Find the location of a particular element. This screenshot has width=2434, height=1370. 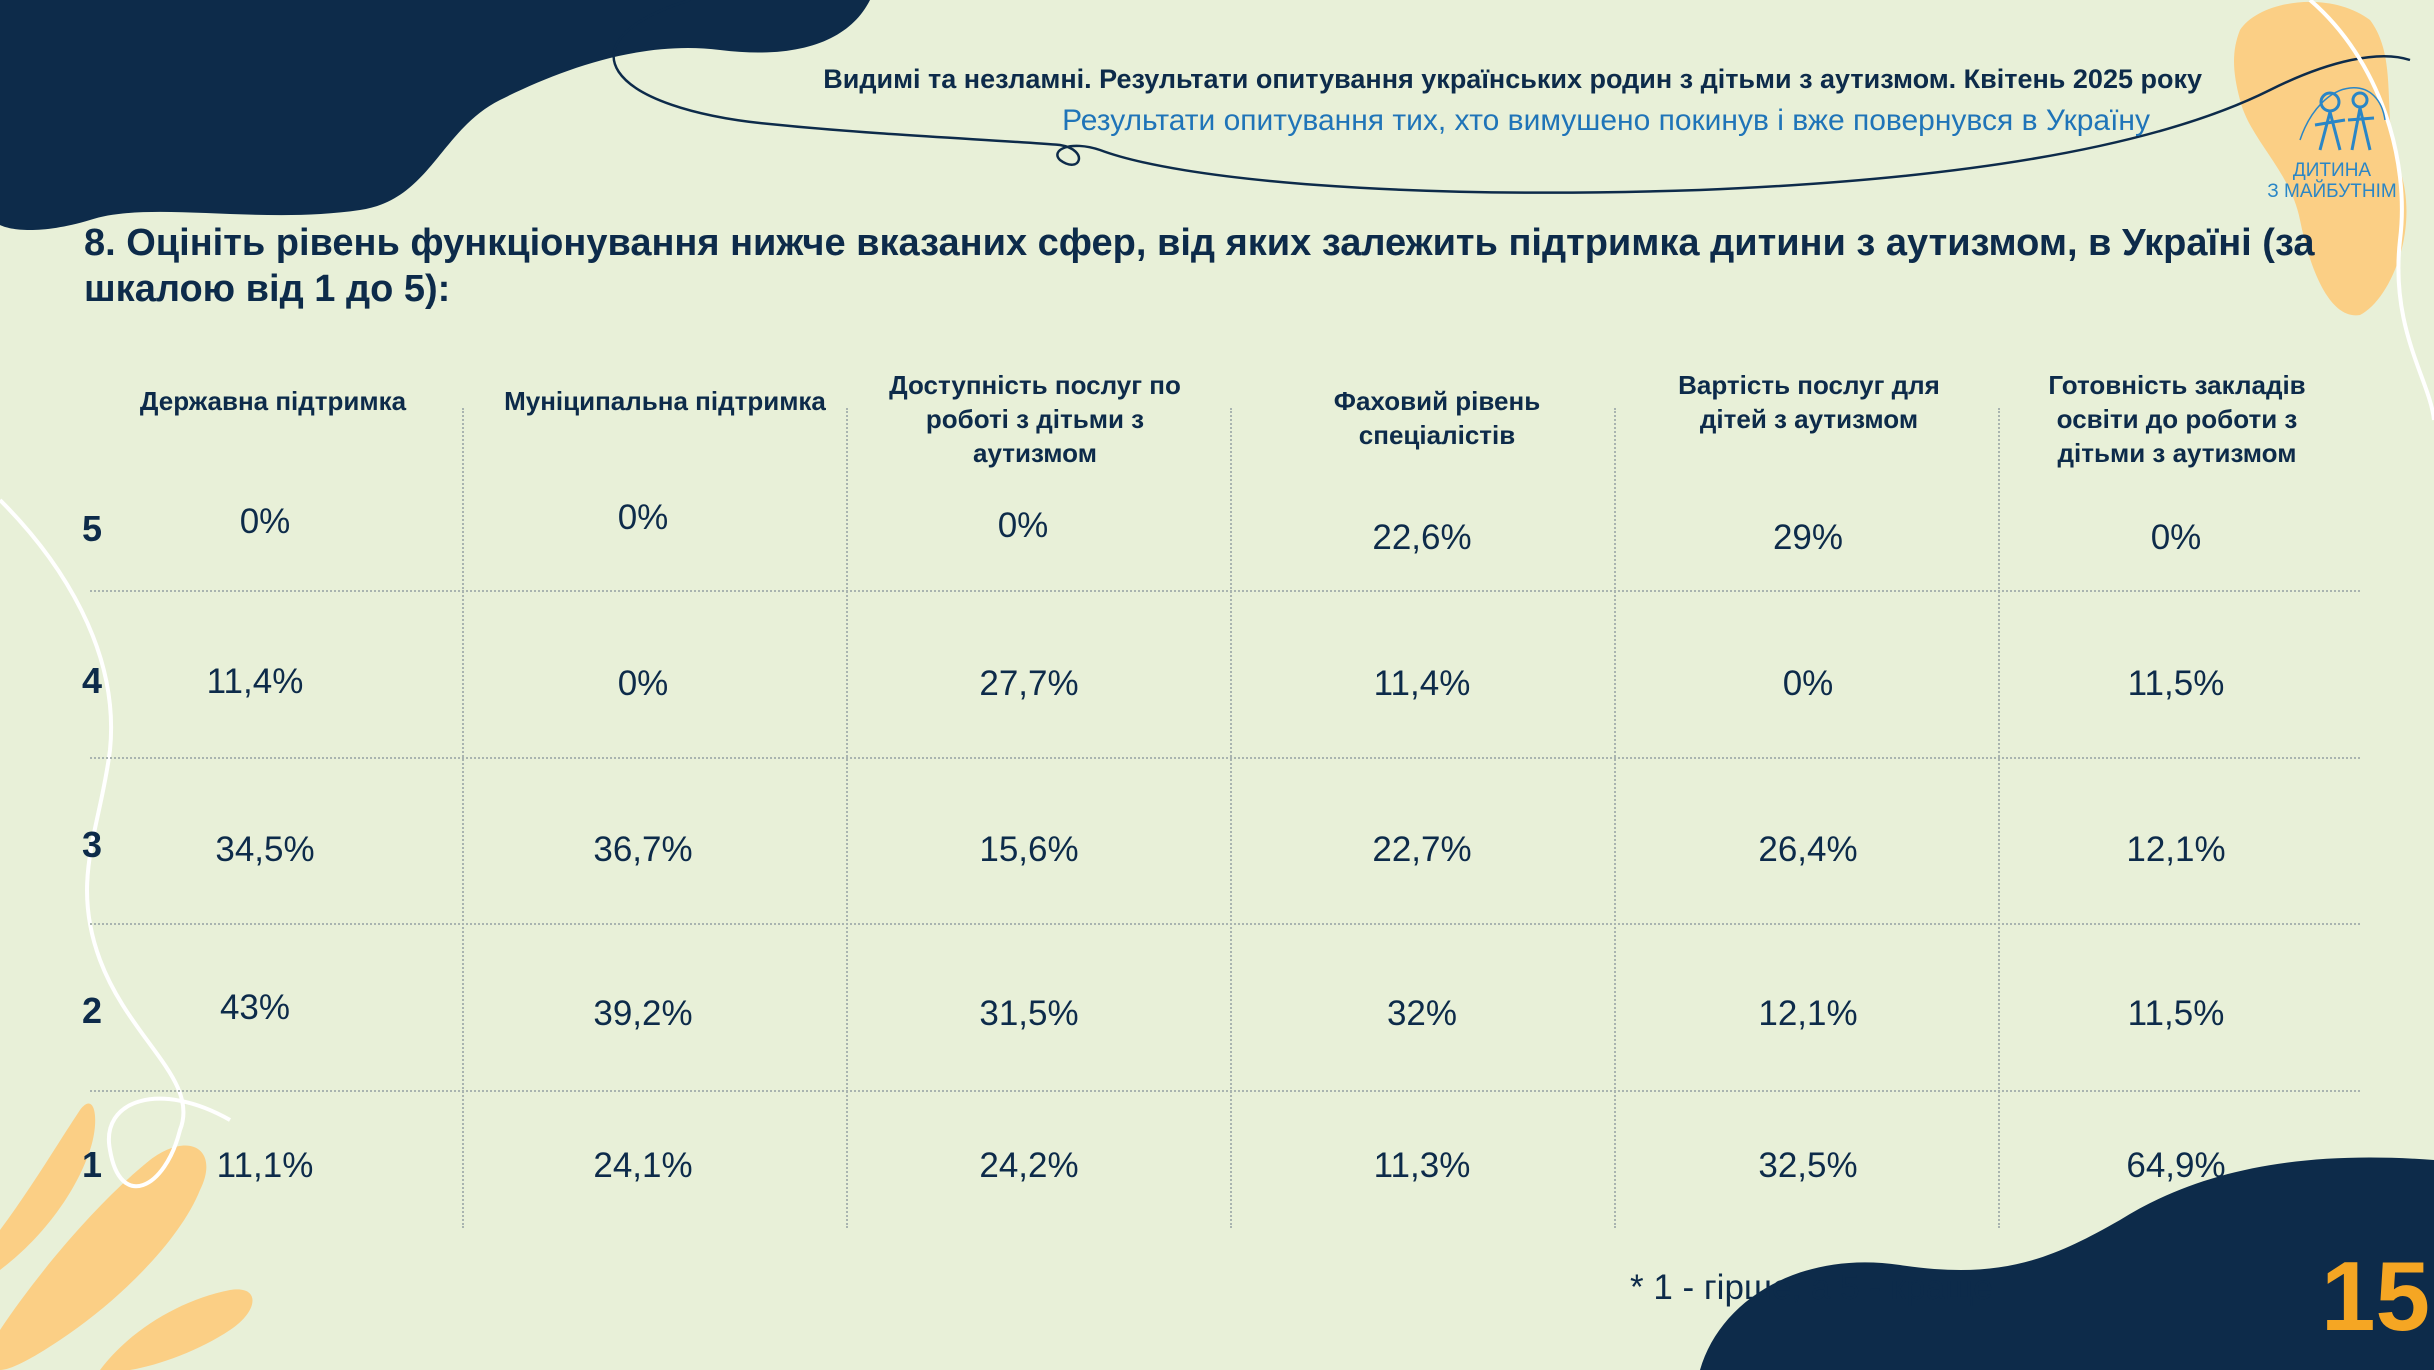

table-cell: 34,5% is located at coordinates (265, 849).